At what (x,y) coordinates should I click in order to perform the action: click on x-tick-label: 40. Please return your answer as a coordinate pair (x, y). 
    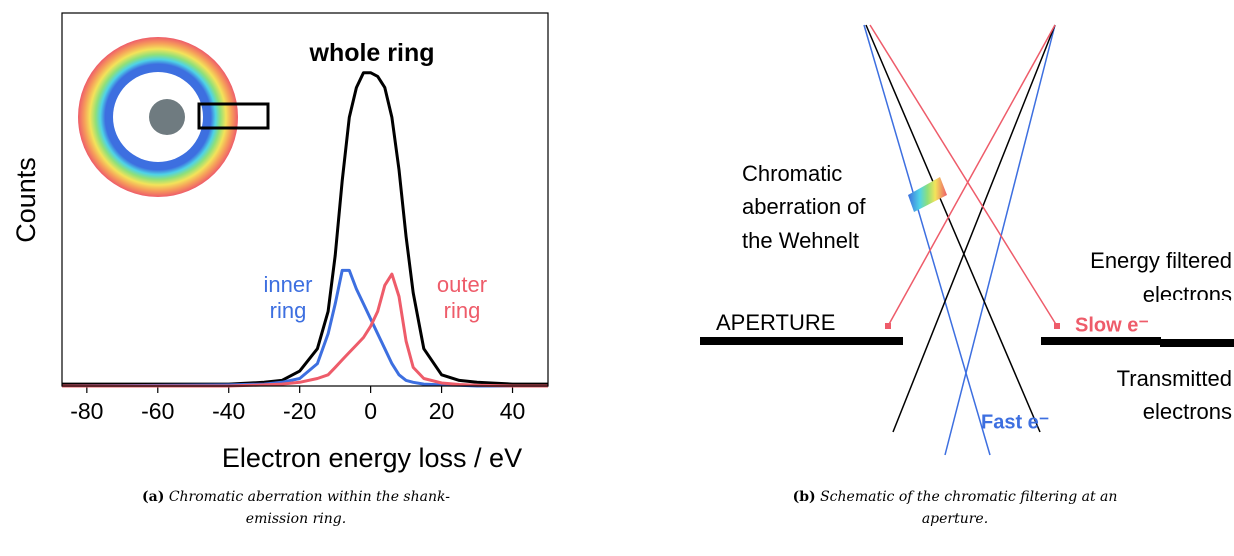
    Looking at the image, I should click on (513, 411).